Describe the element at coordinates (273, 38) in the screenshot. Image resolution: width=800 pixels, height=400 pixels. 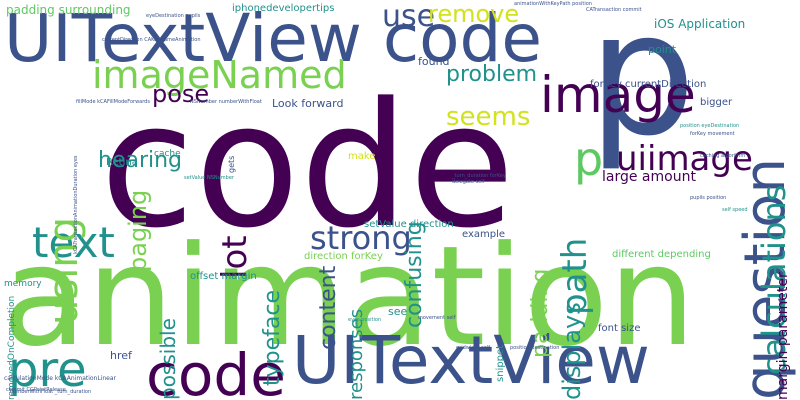
I see `cloud-word: UITextView code` at that location.